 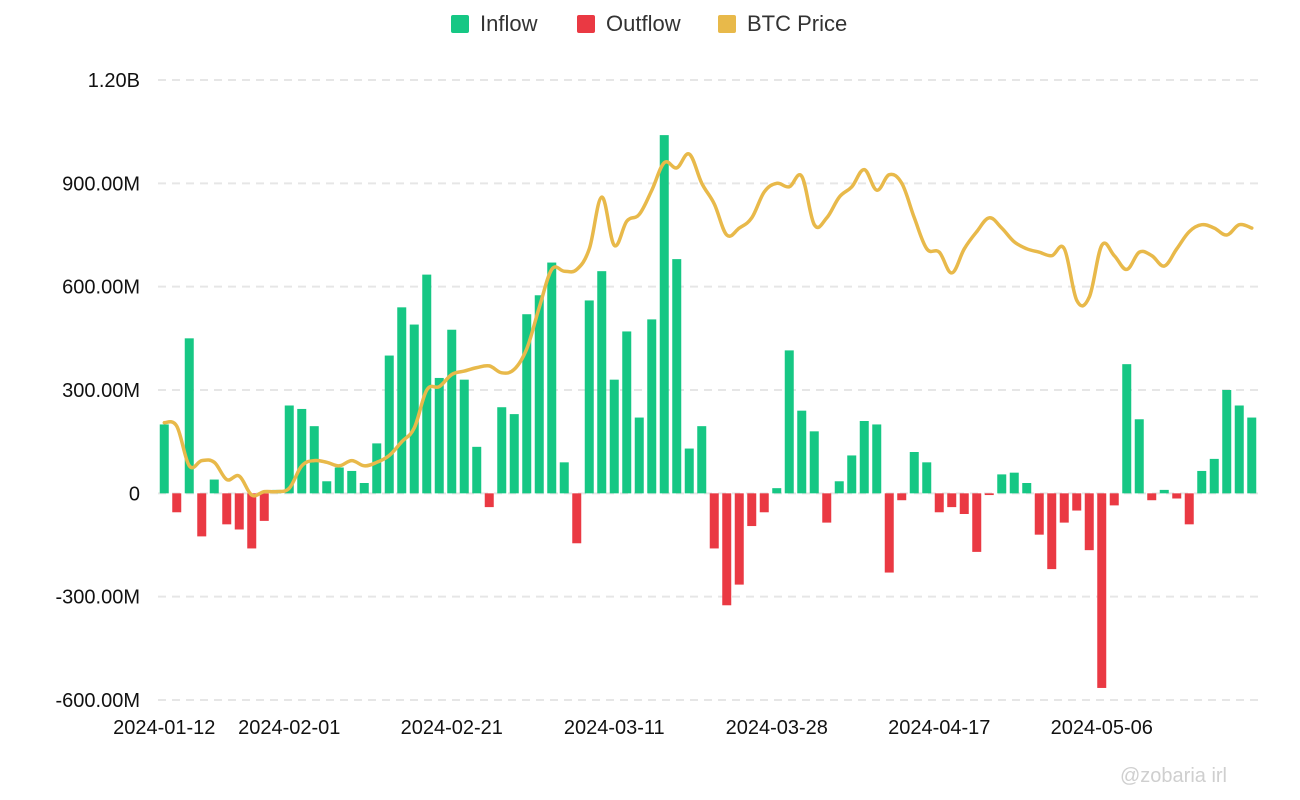 I want to click on y-tick-label: 300.00M, so click(x=101, y=391).